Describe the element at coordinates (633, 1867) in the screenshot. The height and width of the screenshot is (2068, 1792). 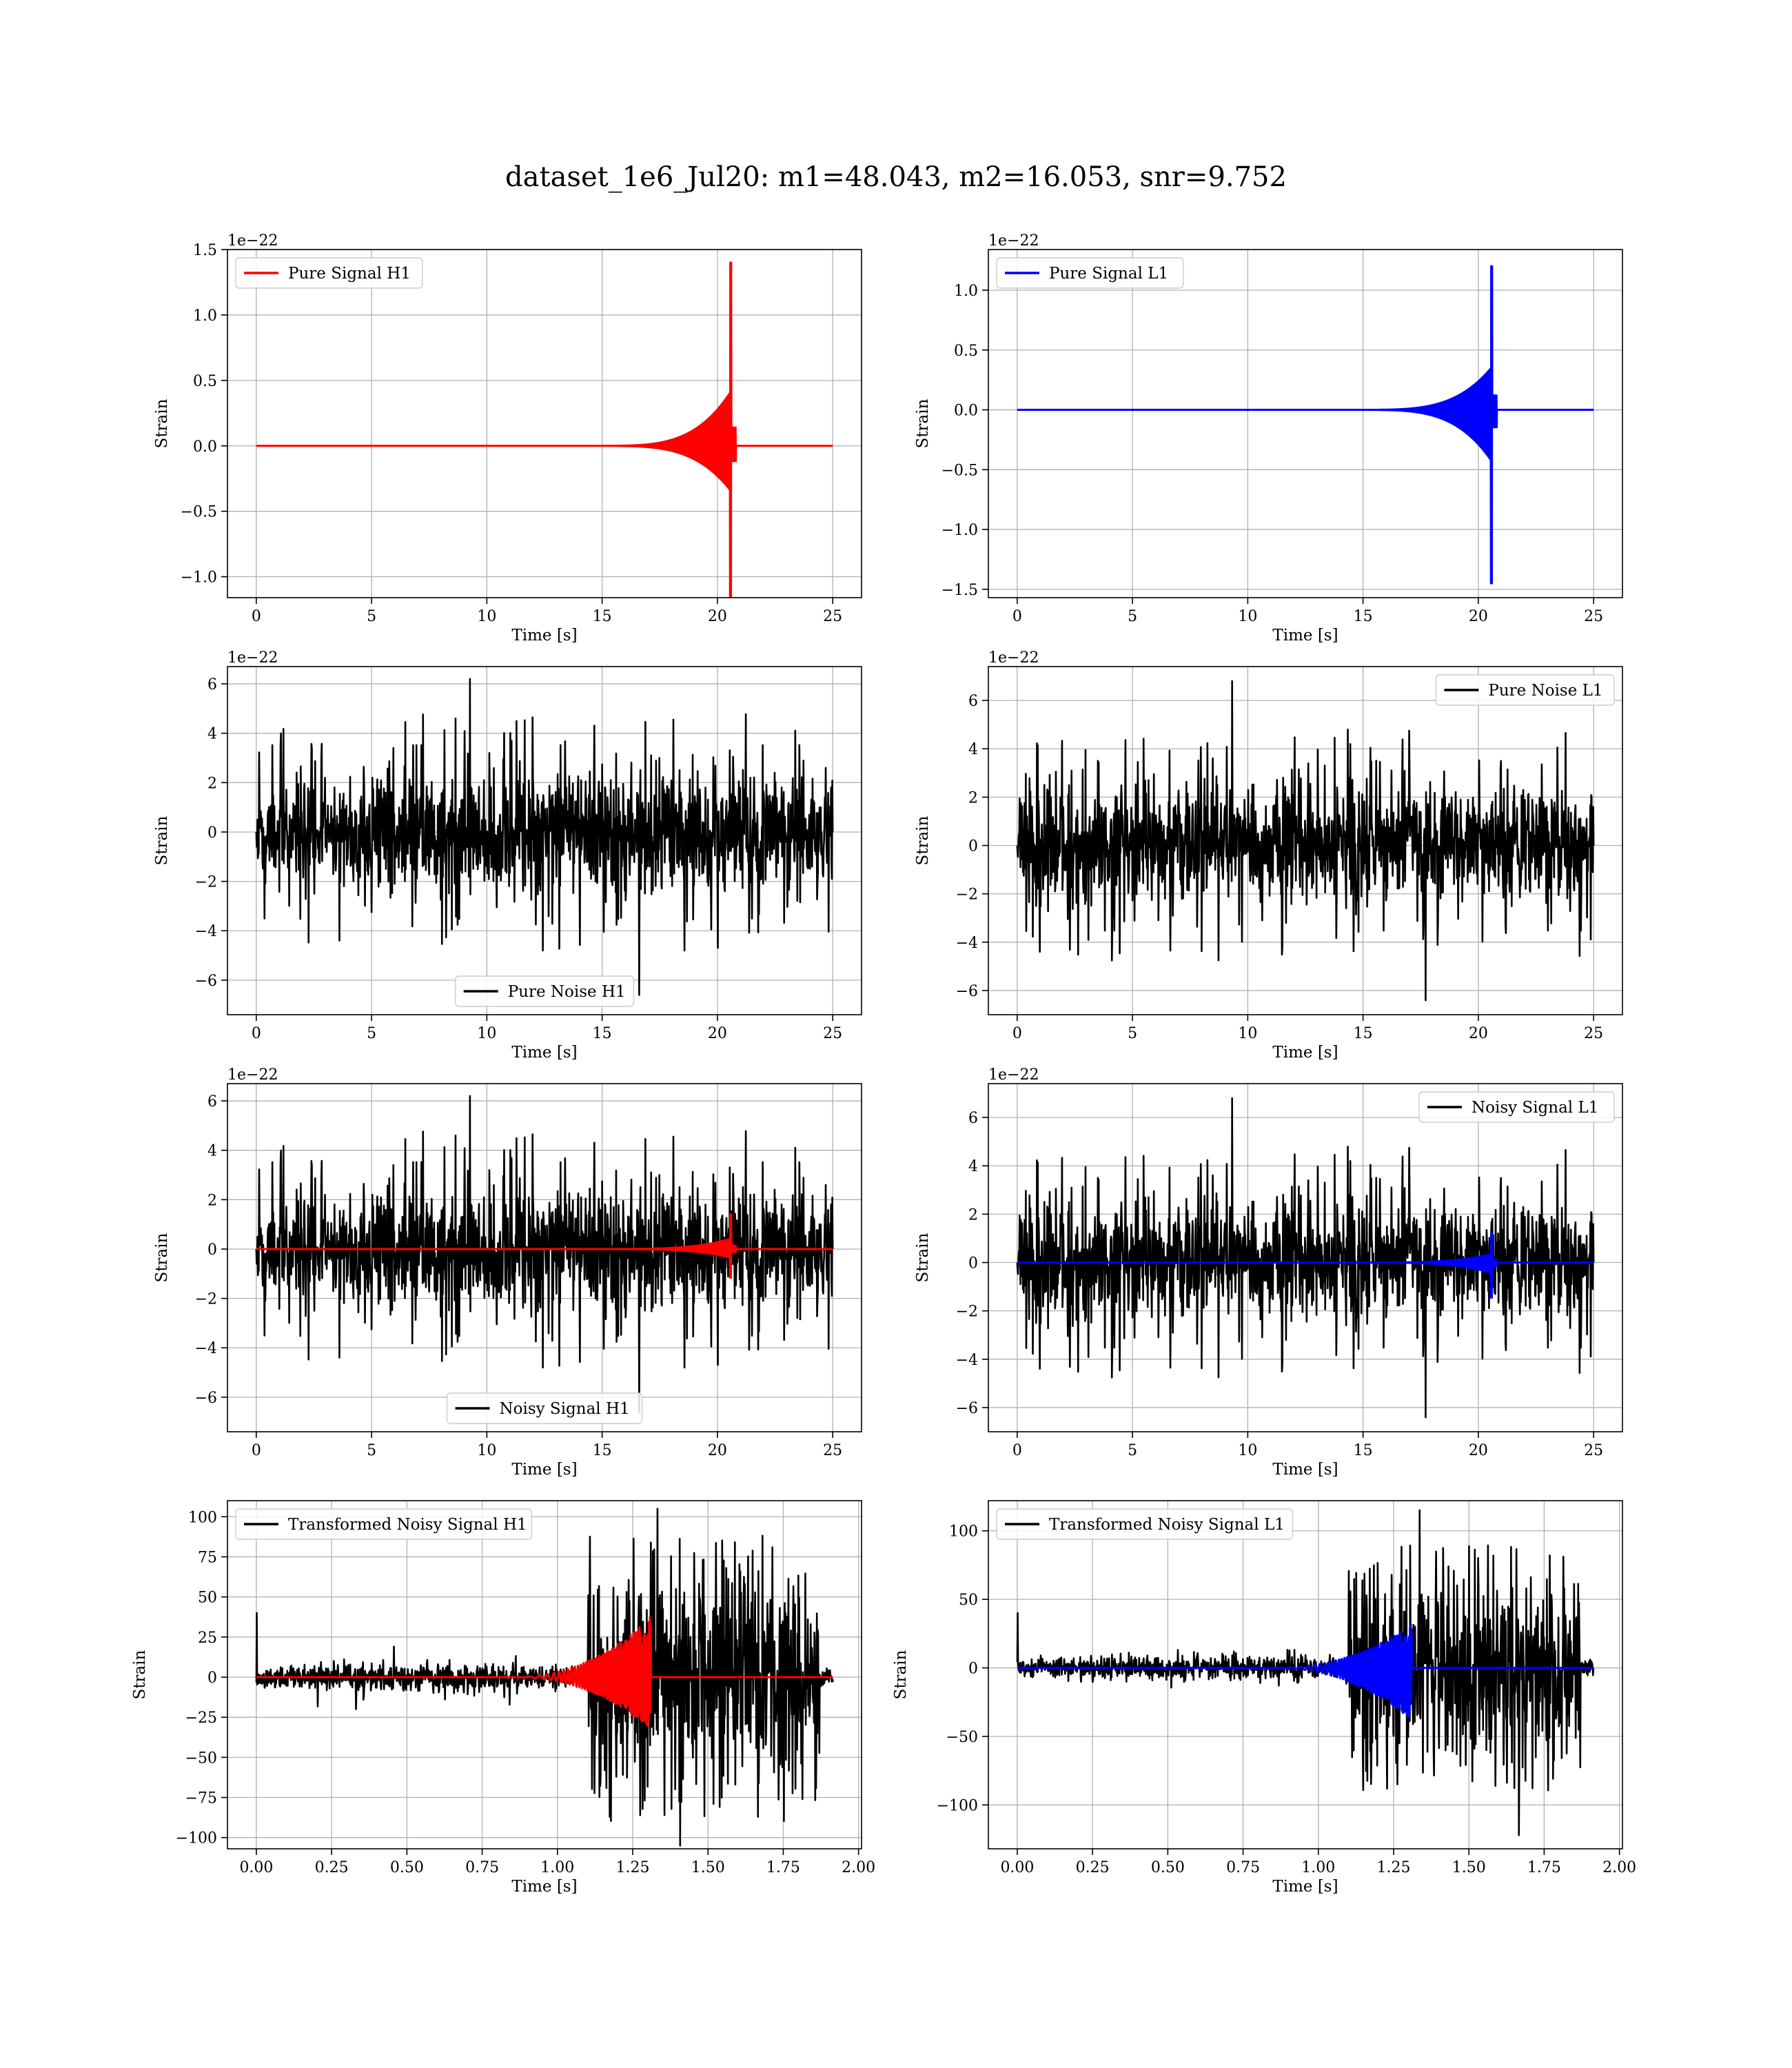
I see `x-tick-label: 1.25` at that location.